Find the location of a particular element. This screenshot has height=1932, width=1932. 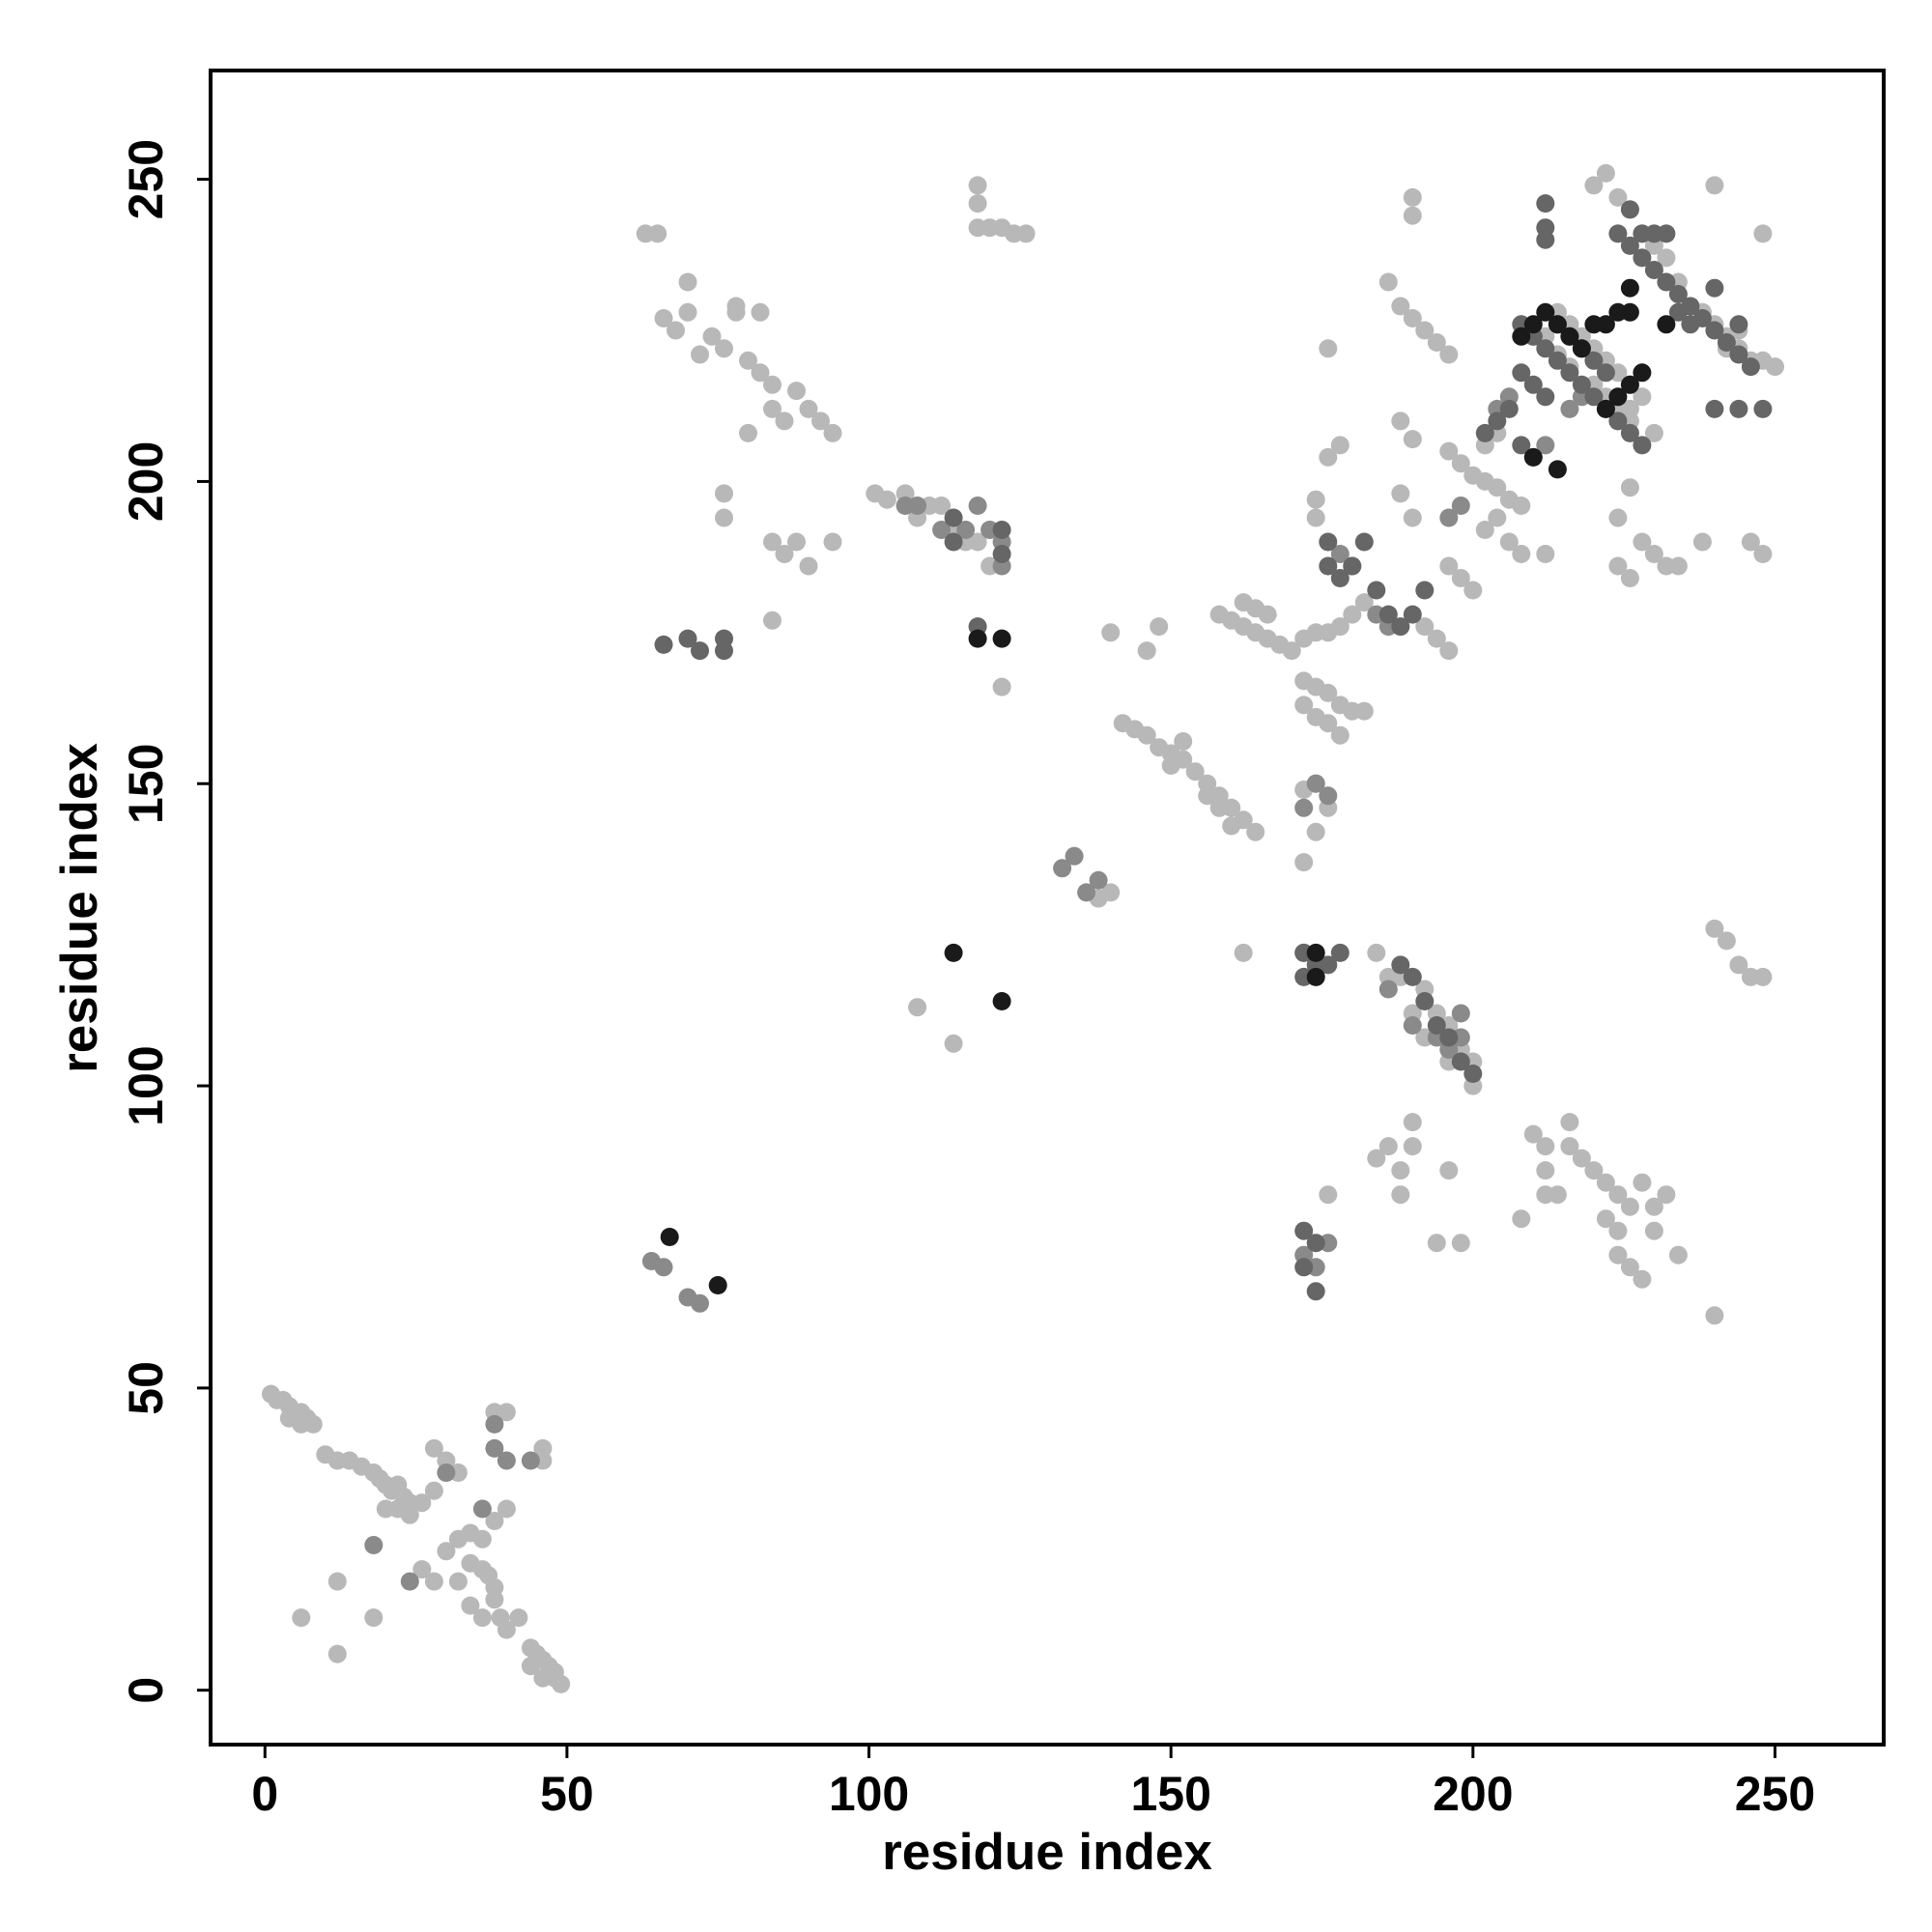

y-axis-title: residue index is located at coordinates (79, 908).